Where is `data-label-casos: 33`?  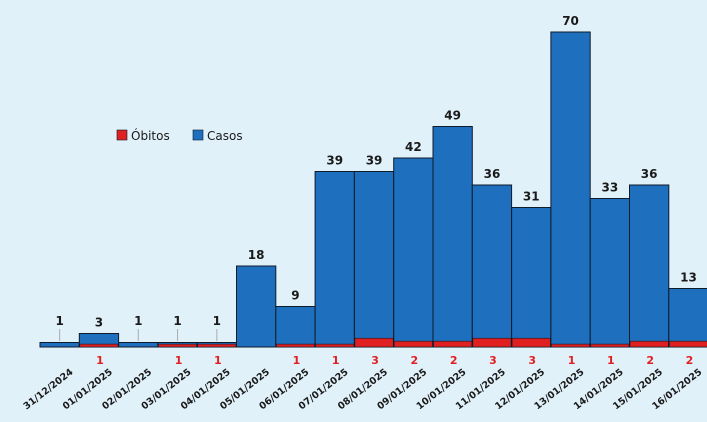
data-label-casos: 33 is located at coordinates (609, 188).